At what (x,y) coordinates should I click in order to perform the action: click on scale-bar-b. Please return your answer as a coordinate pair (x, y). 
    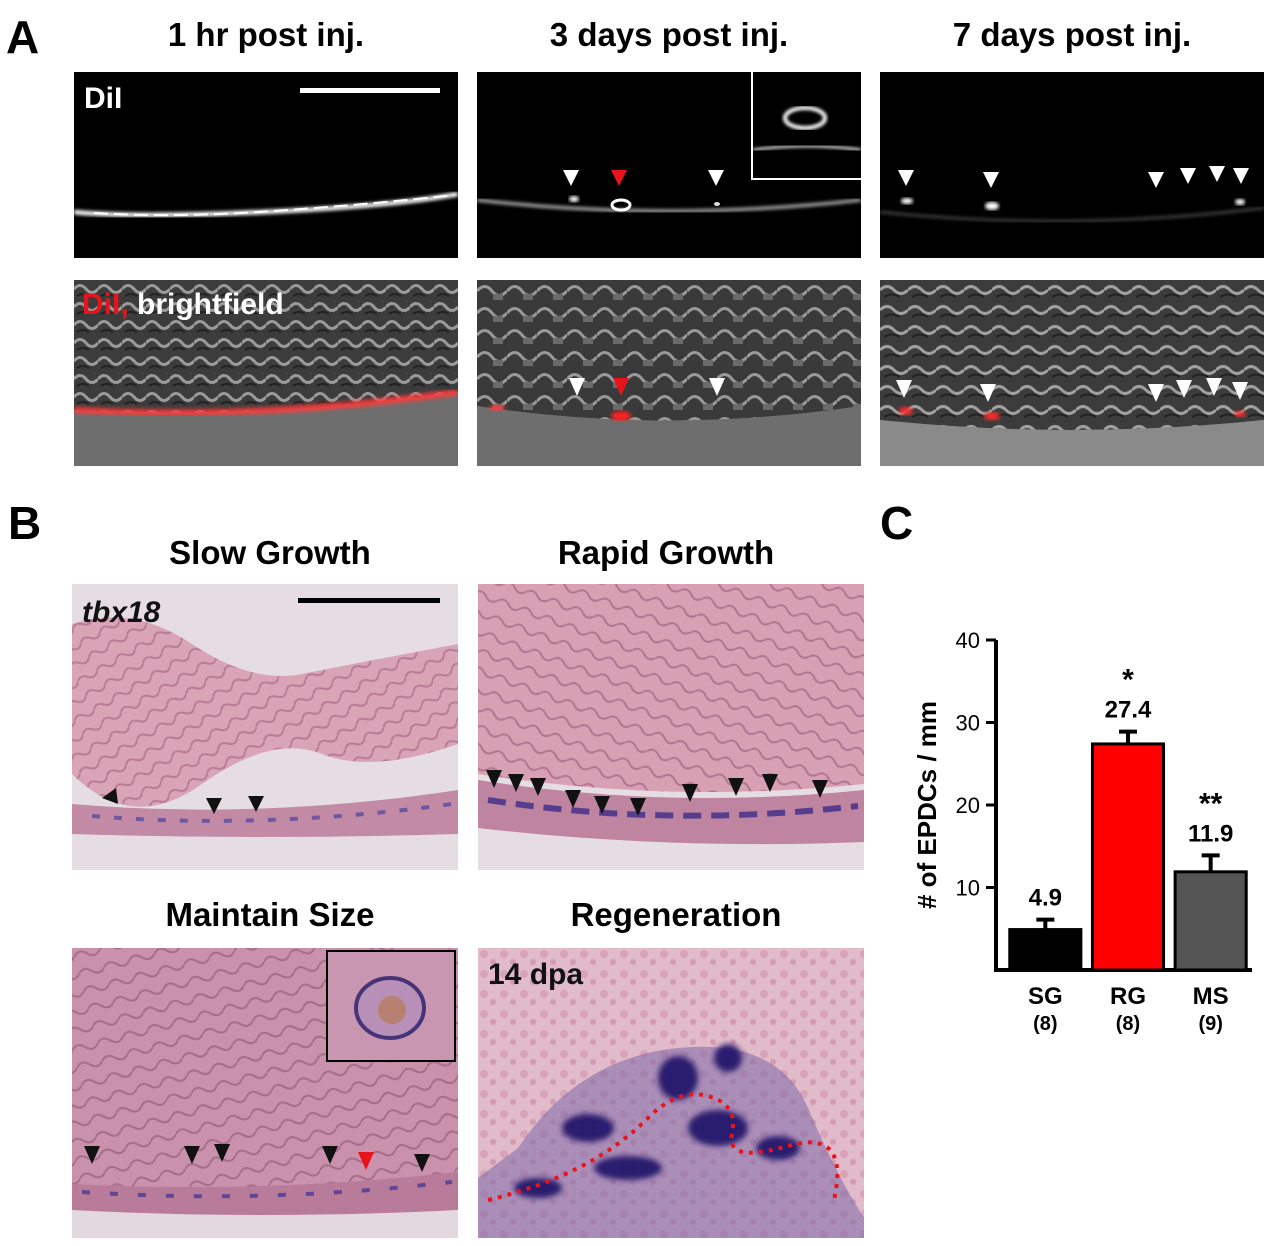
    Looking at the image, I should click on (369, 600).